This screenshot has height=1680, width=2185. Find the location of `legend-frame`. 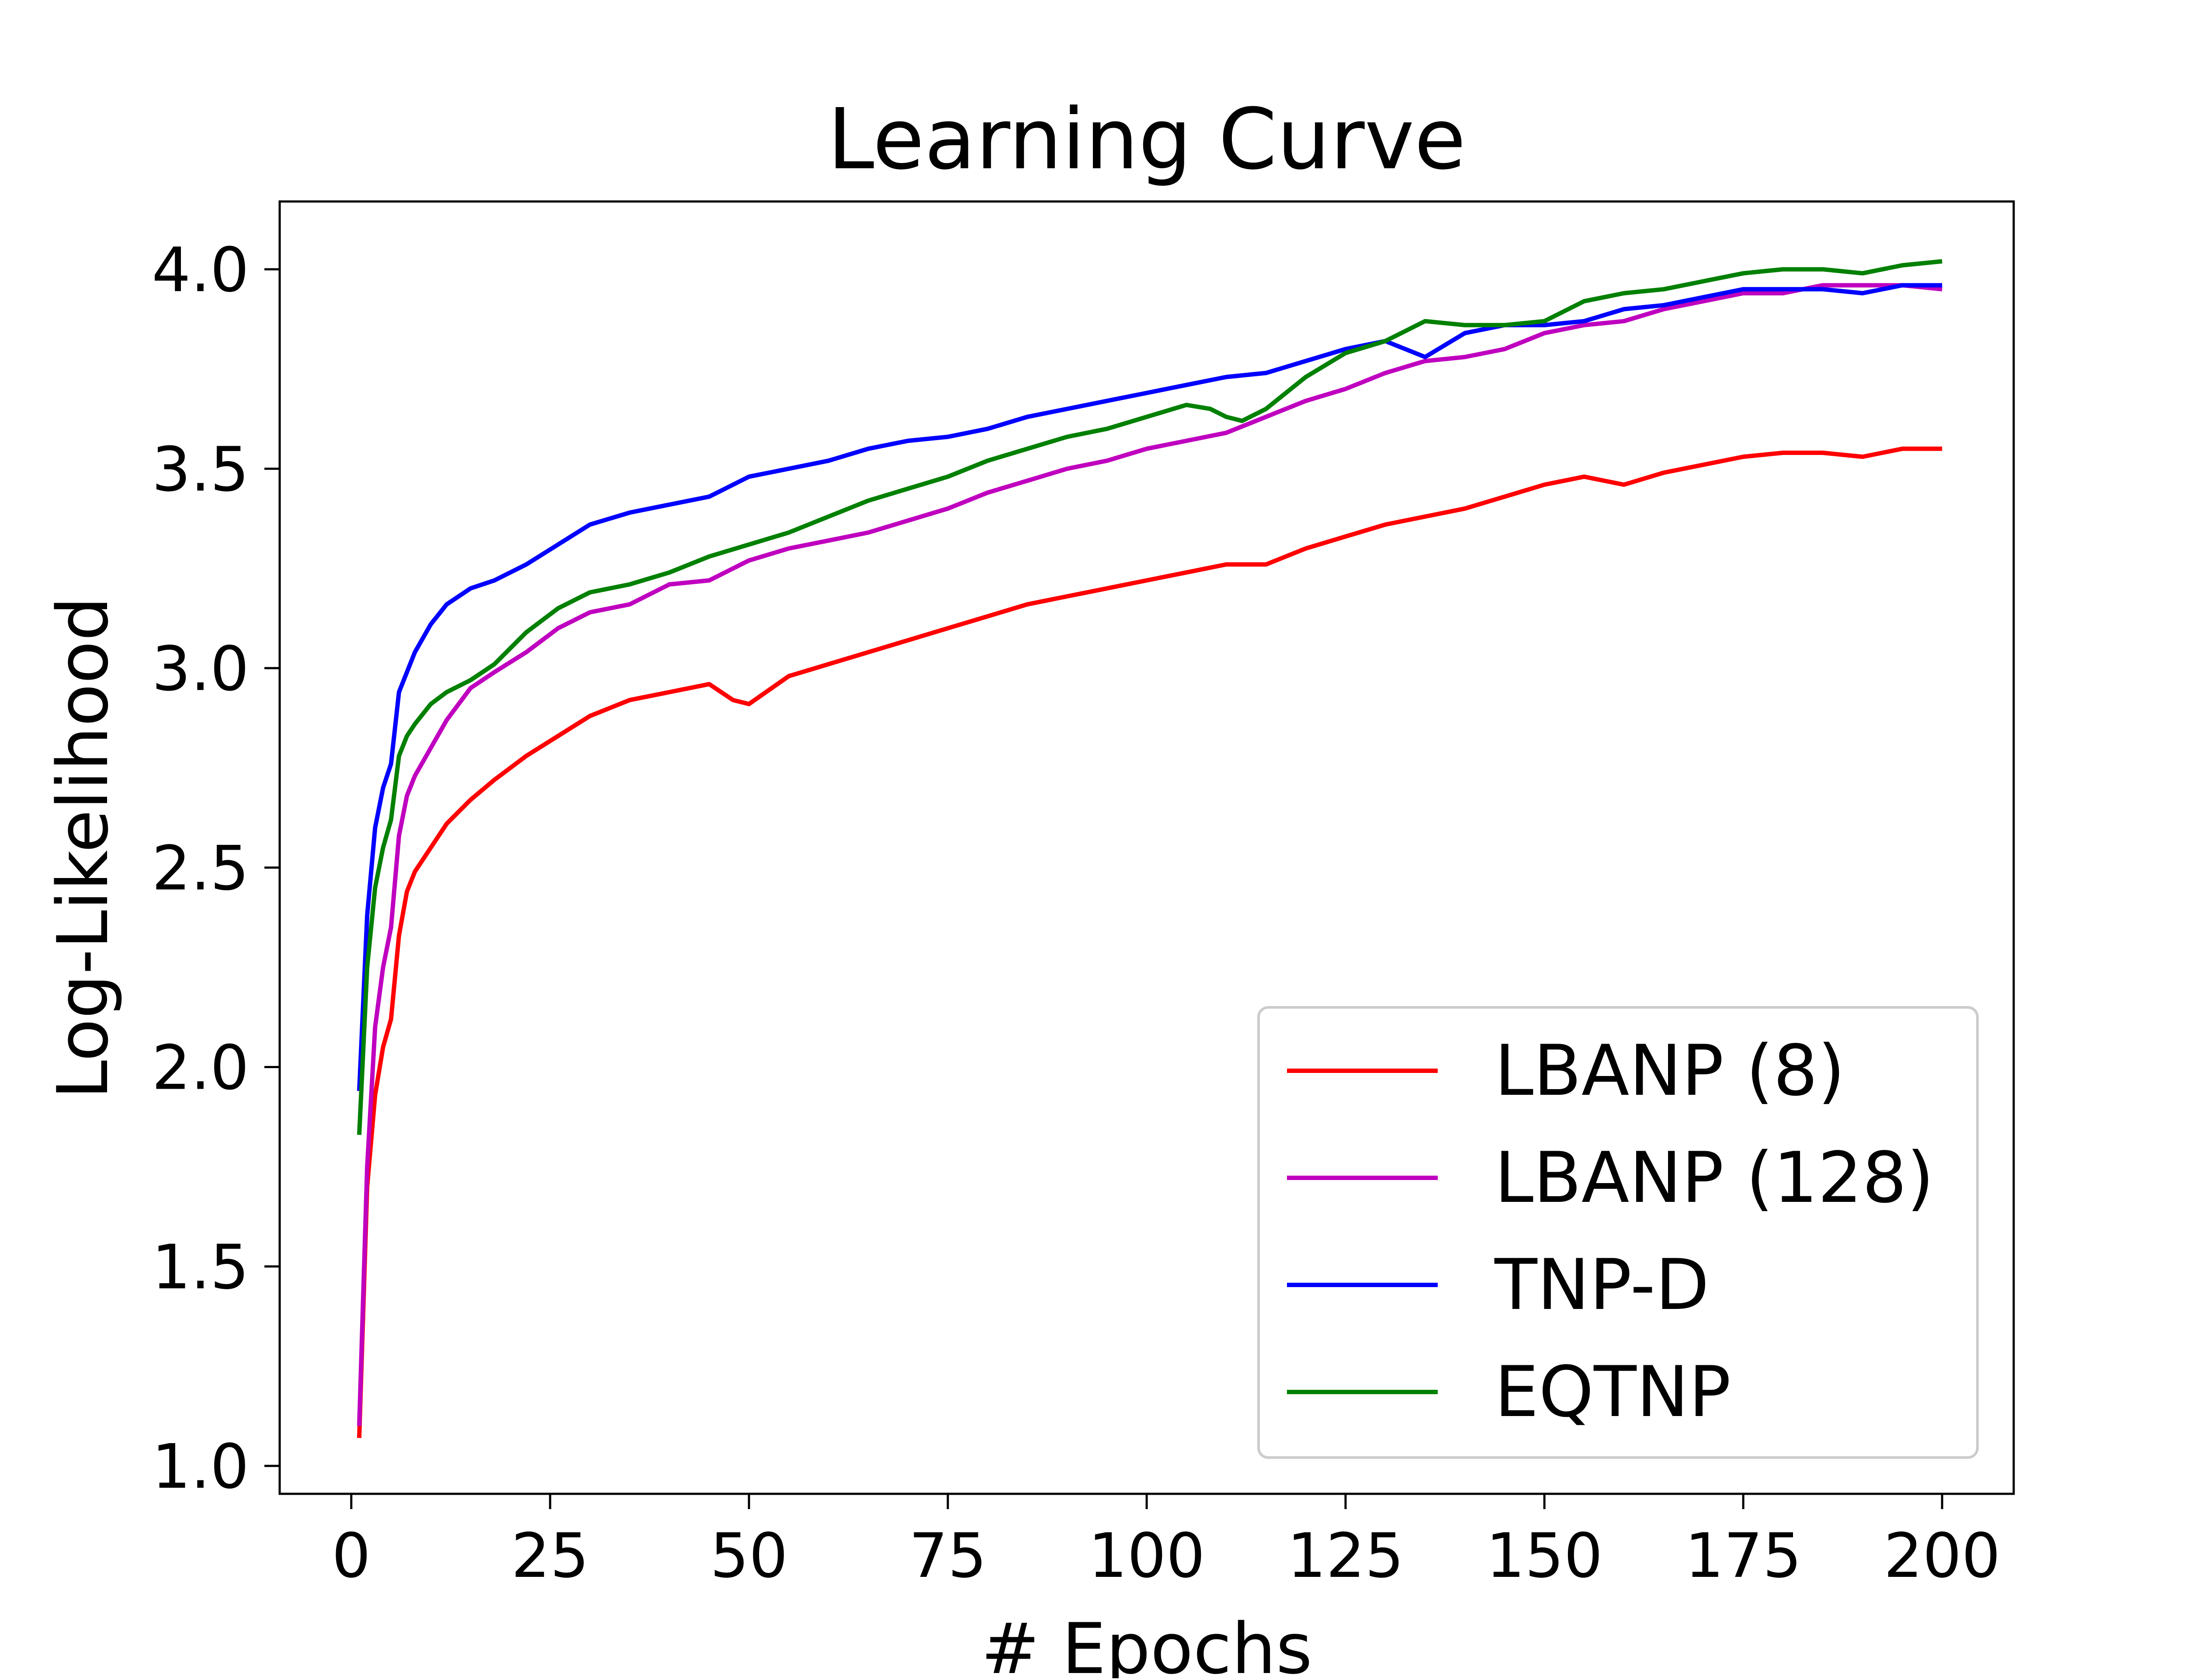

legend-frame is located at coordinates (1618, 1232).